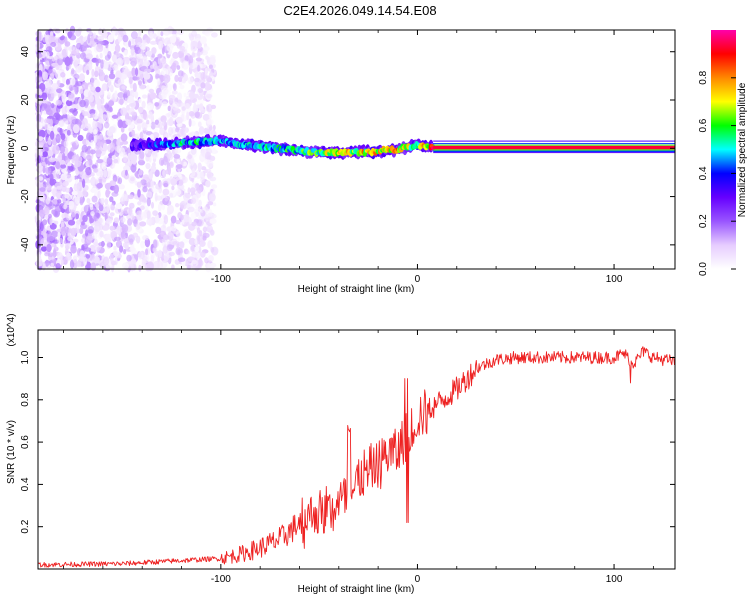 This screenshot has height=600, width=750. Describe the element at coordinates (126, 149) in the screenshot. I see `noise-scatter` at that location.